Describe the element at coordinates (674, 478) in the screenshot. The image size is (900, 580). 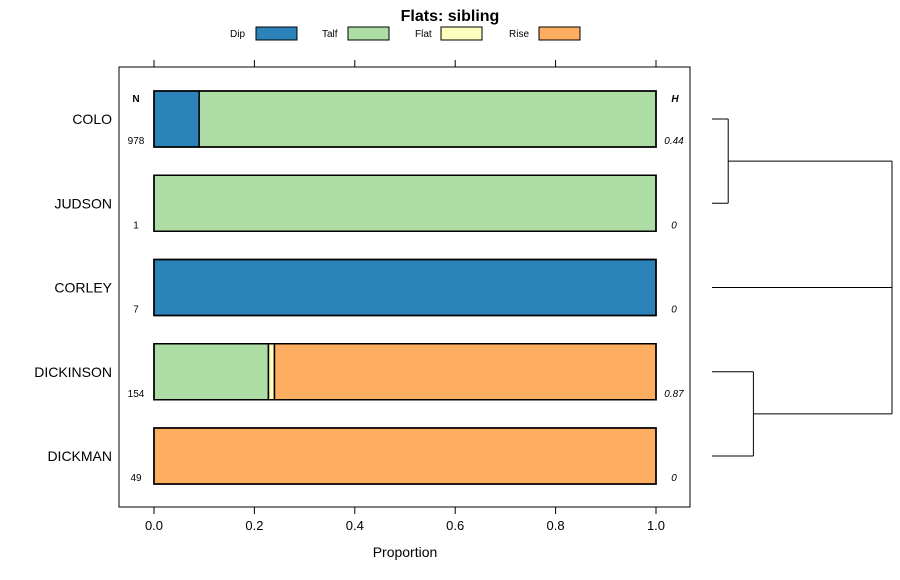
I see `h-value-dickman: 0` at that location.